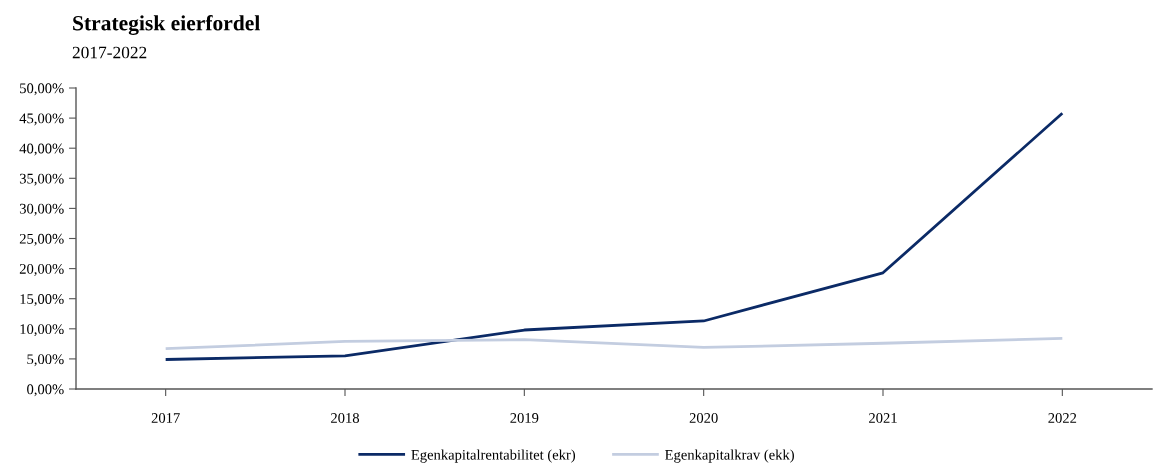 This screenshot has width=1153, height=470. What do you see at coordinates (493, 456) in the screenshot?
I see `legend-label: Egenkapitalrentabilitet (ekr)` at bounding box center [493, 456].